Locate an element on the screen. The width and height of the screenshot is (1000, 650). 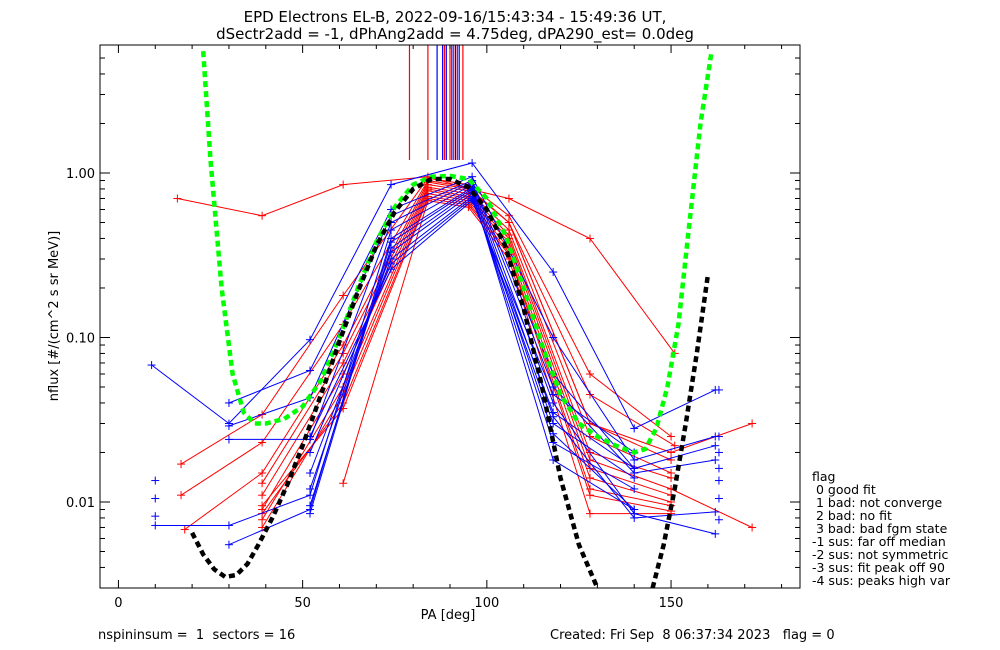
legend-item-5: -2 sus: not symmetric is located at coordinates (880, 554).